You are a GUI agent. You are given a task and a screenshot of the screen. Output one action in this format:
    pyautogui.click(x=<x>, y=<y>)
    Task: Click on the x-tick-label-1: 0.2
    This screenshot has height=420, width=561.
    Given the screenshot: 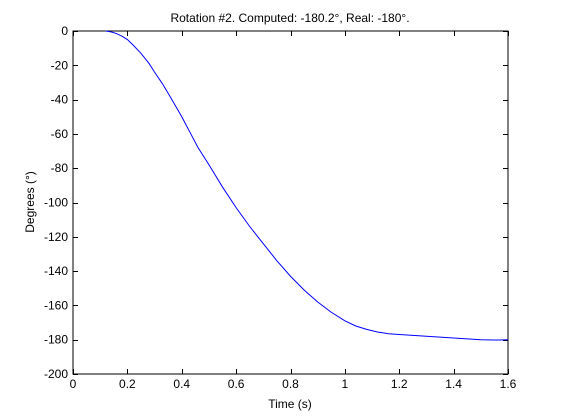 What is the action you would take?
    pyautogui.click(x=127, y=384)
    